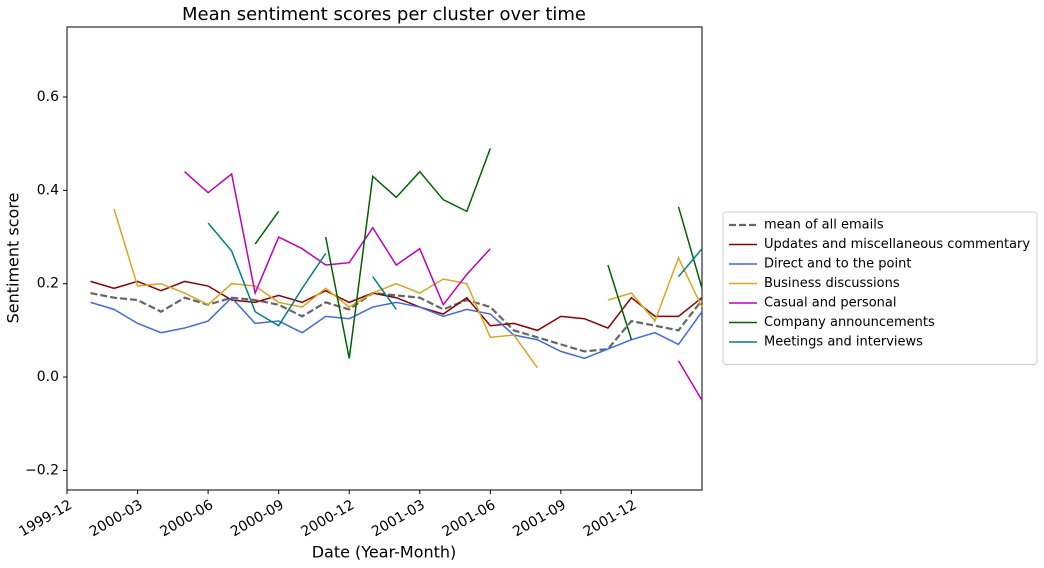 The width and height of the screenshot is (1044, 568). I want to click on y-axis-label: Sentiment score, so click(13, 258).